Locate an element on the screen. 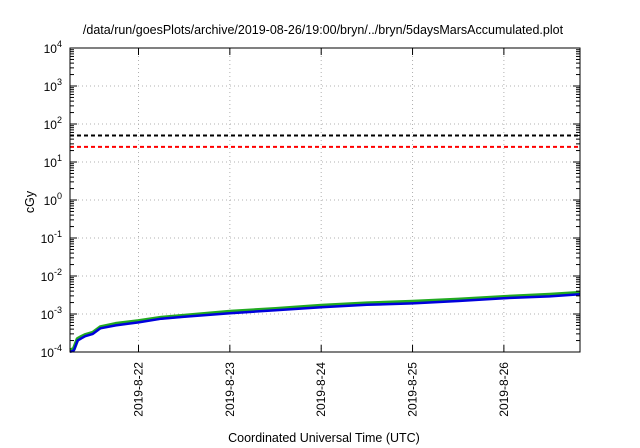 This screenshot has width=640, height=448. x-tick-label: 2019-8-24 is located at coordinates (321, 389).